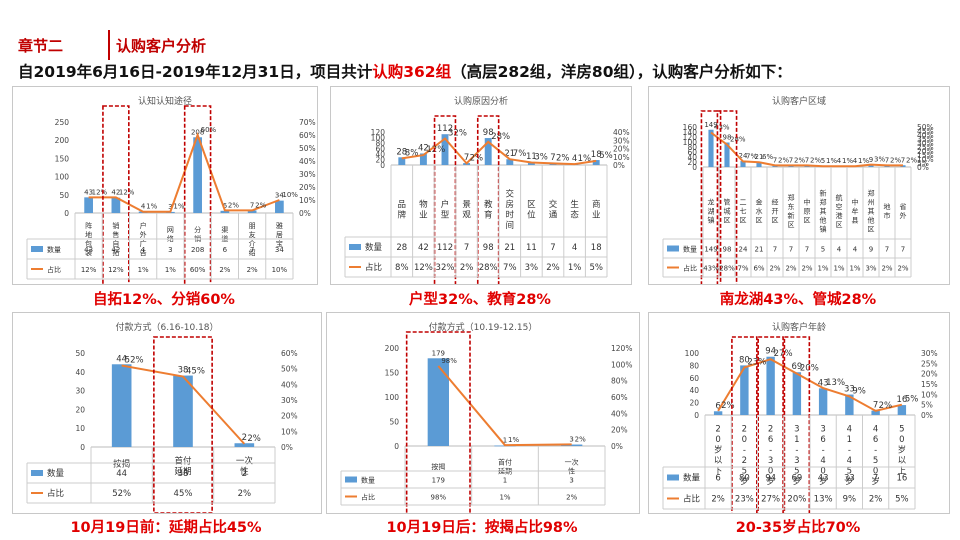  What do you see at coordinates (767, 157) in the screenshot?
I see `percent-value-label: 6%` at bounding box center [767, 157].